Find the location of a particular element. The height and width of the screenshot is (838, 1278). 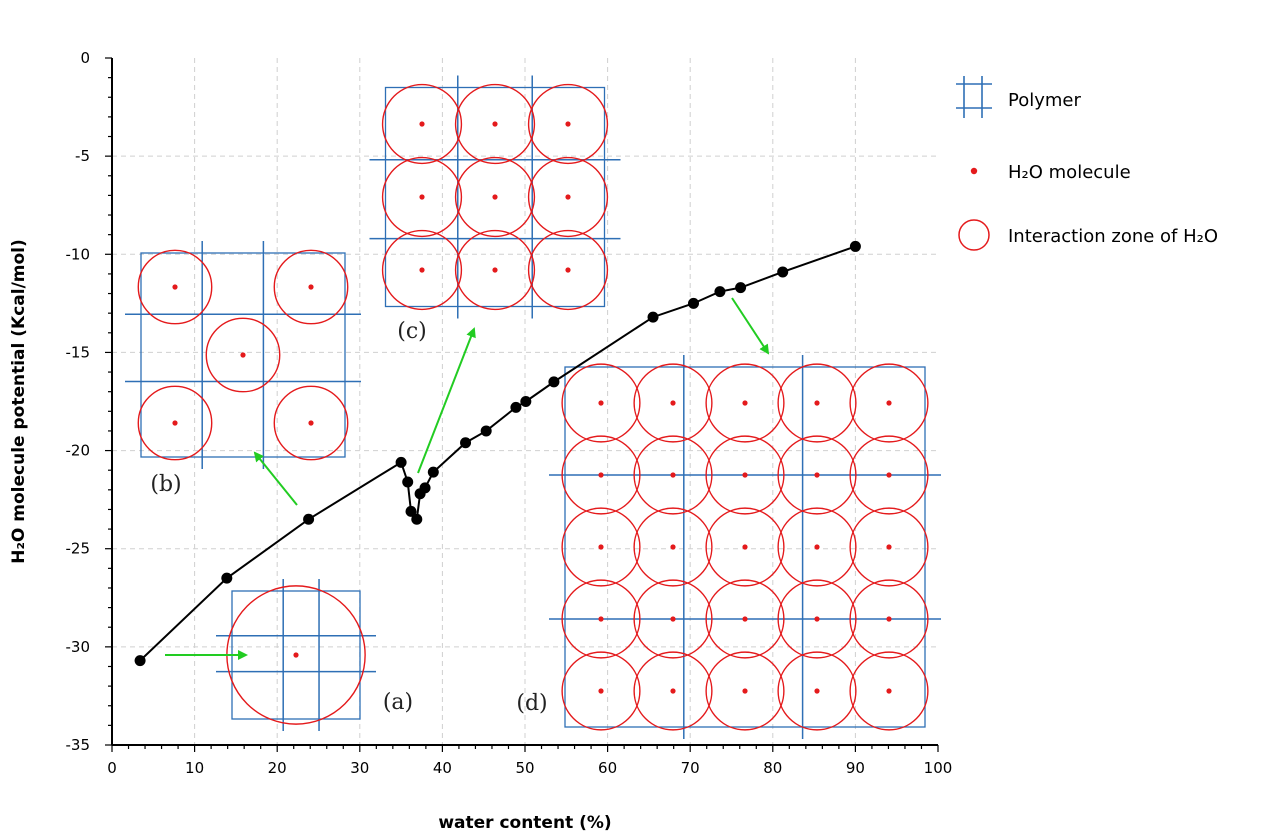

legend-label-water: H₂O molecule is located at coordinates (1069, 172).